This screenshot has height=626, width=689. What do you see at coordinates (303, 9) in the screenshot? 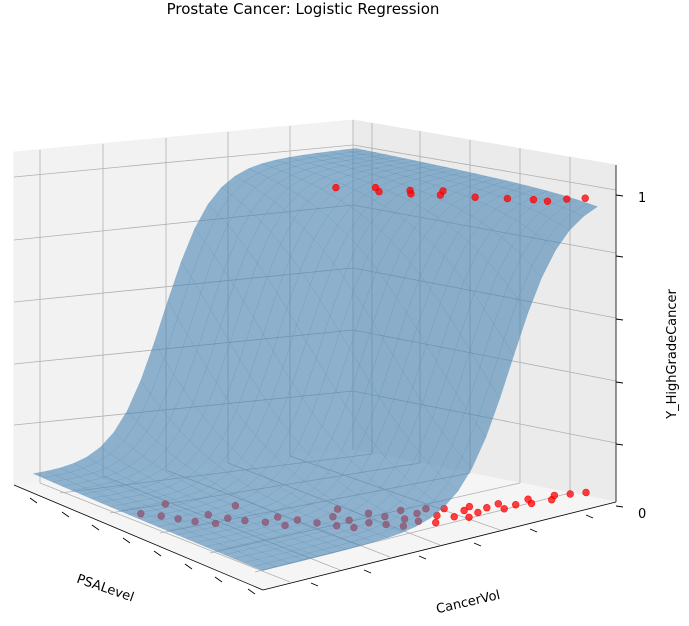
I see `chart-title: Prostate Cancer: Logistic Regression` at bounding box center [303, 9].